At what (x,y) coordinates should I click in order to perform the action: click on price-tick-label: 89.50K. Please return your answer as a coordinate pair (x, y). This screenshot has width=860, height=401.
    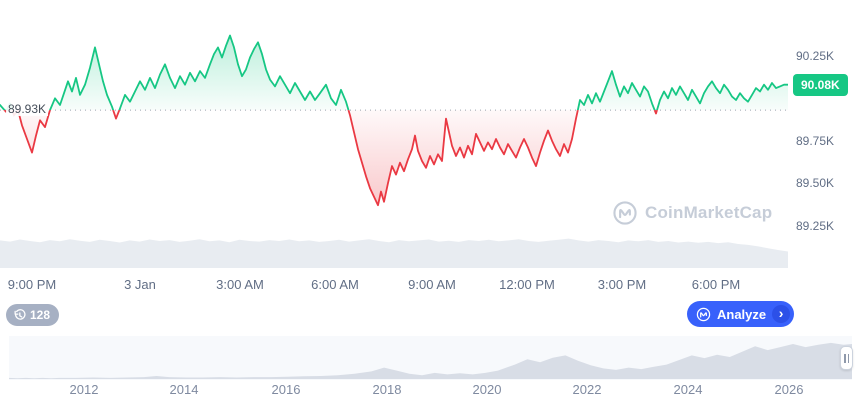
    Looking at the image, I should click on (815, 183).